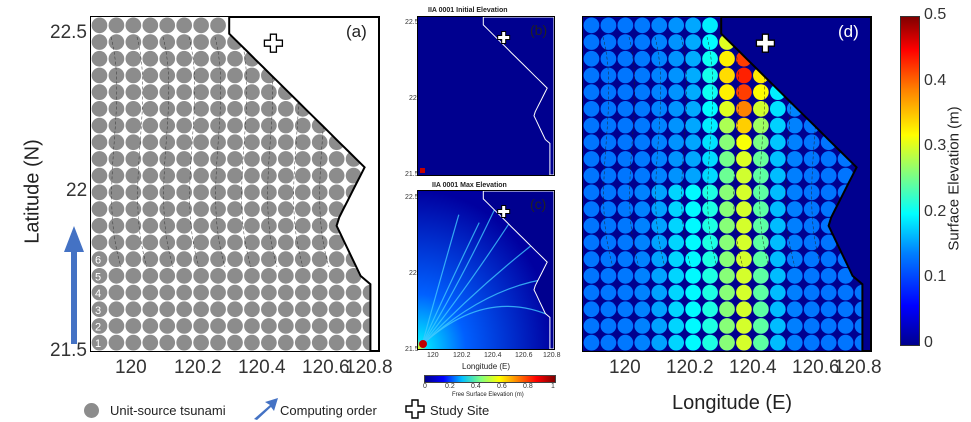  I want to click on colorbar-tick: 0.5, so click(935, 14).